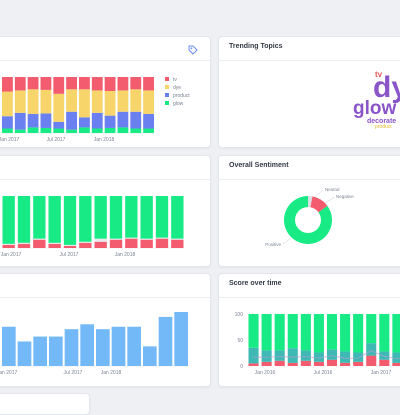 This screenshot has height=415, width=400. I want to click on score-over-time-chart: 0 50 100 Jan 2016 Jul 2016 Jan 2017, so click(317, 344).